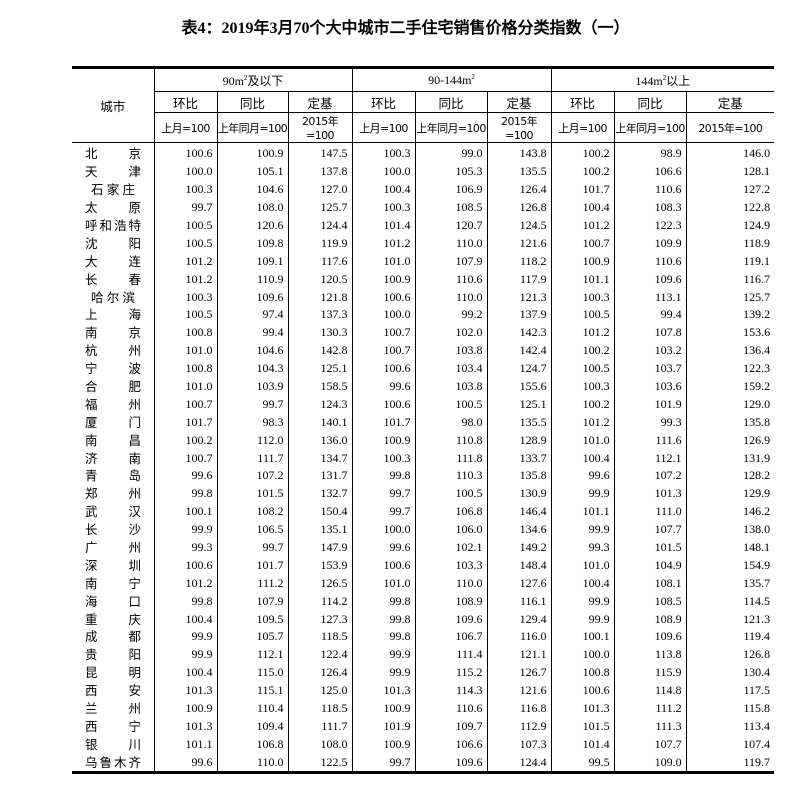 The height and width of the screenshot is (802, 811). What do you see at coordinates (113, 691) in the screenshot?
I see `city-name: 西安` at bounding box center [113, 691].